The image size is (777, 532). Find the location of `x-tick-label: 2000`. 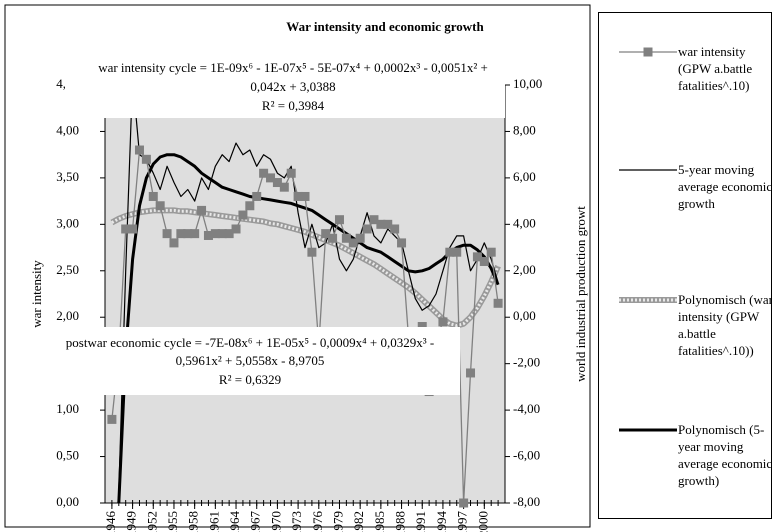

x-tick-label: 2000 is located at coordinates (482, 521).